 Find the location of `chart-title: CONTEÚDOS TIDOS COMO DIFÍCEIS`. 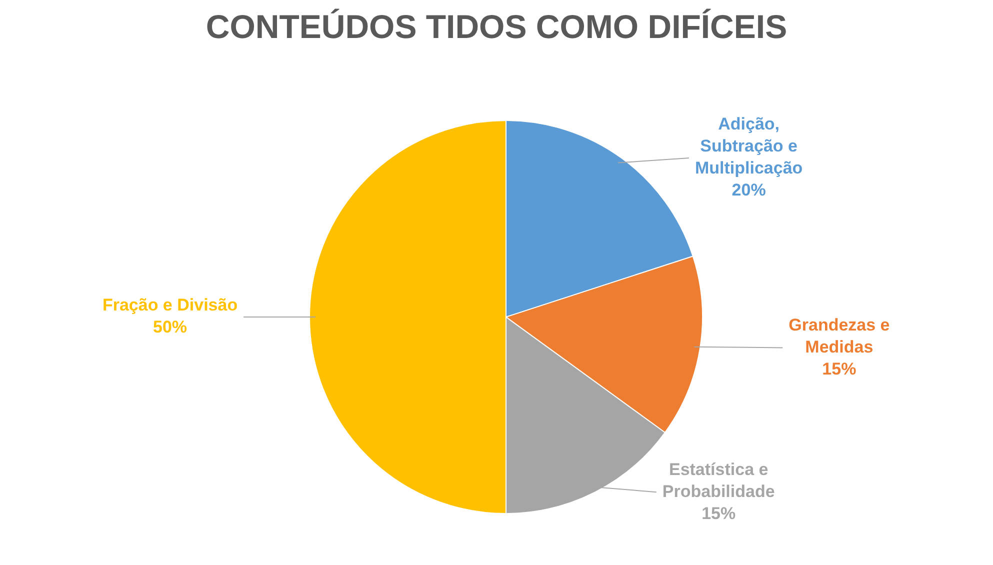

chart-title: CONTEÚDOS TIDOS COMO DIFÍCEIS is located at coordinates (496, 27).